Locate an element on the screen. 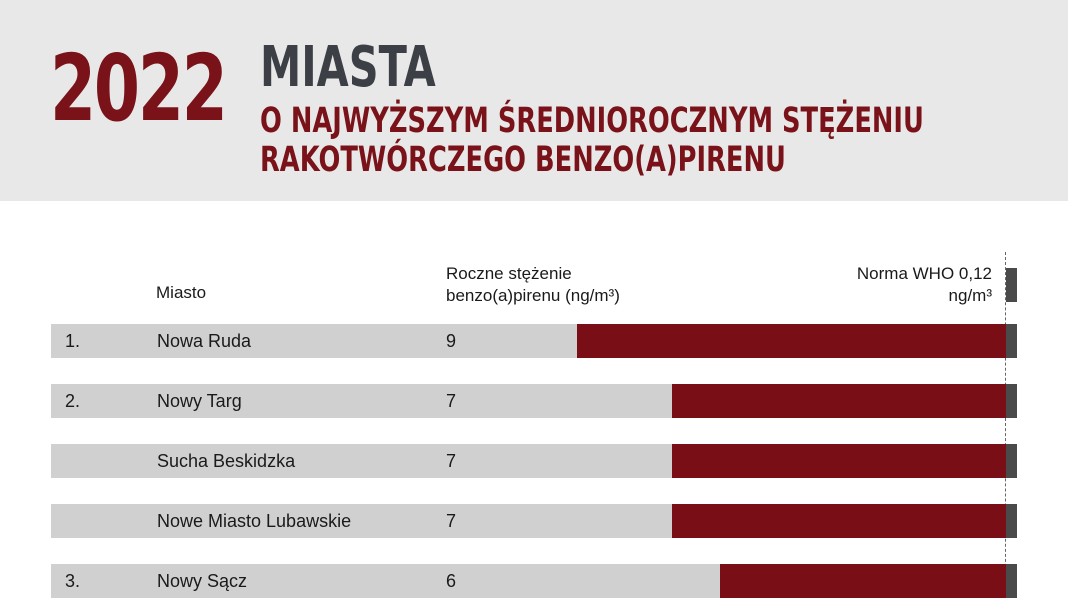 The height and width of the screenshot is (598, 1068). column-header-who: Norma WHO 0,12 ng/m³ is located at coordinates (924, 285).